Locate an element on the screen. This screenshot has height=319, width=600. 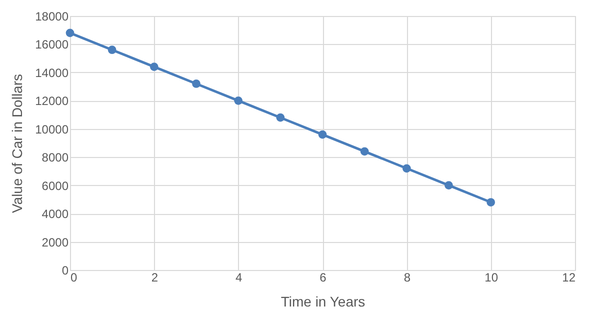
y-tick-label: 18000 is located at coordinates (52, 17).